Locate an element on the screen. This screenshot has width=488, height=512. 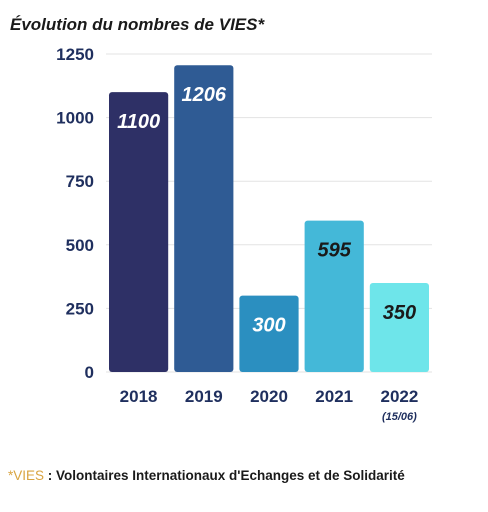
bar-2021 is located at coordinates (334, 296).